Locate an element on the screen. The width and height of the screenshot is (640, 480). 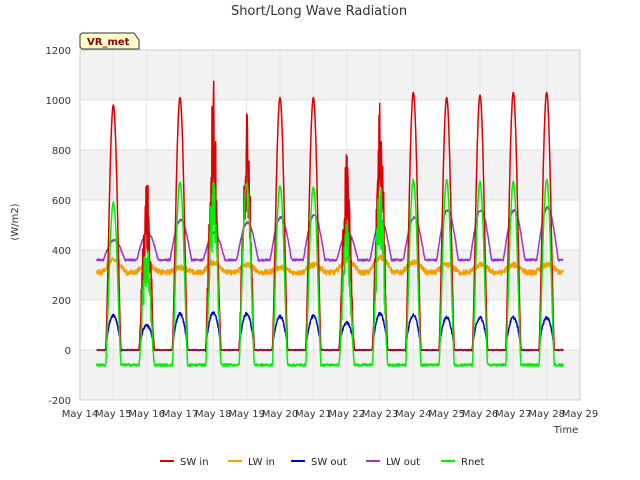
x-tick-label: May 28 is located at coordinates (546, 414).